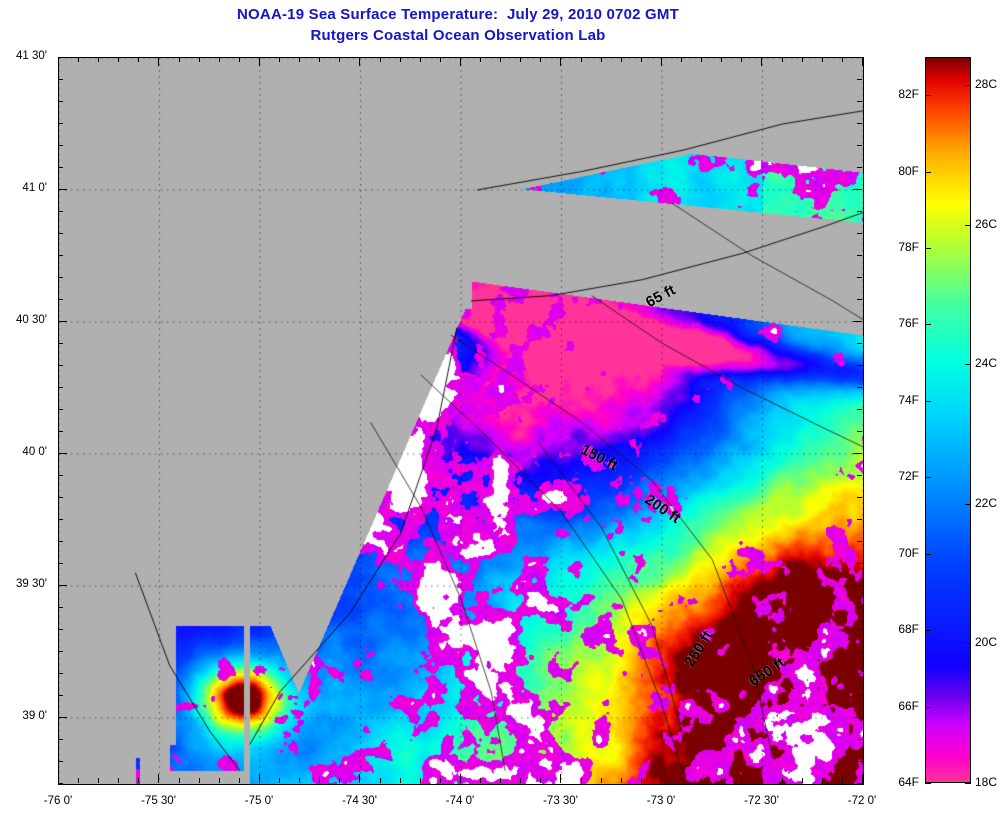 Image resolution: width=1008 pixels, height=817 pixels. What do you see at coordinates (986, 363) in the screenshot?
I see `colorbar-label-celsius: 24C` at bounding box center [986, 363].